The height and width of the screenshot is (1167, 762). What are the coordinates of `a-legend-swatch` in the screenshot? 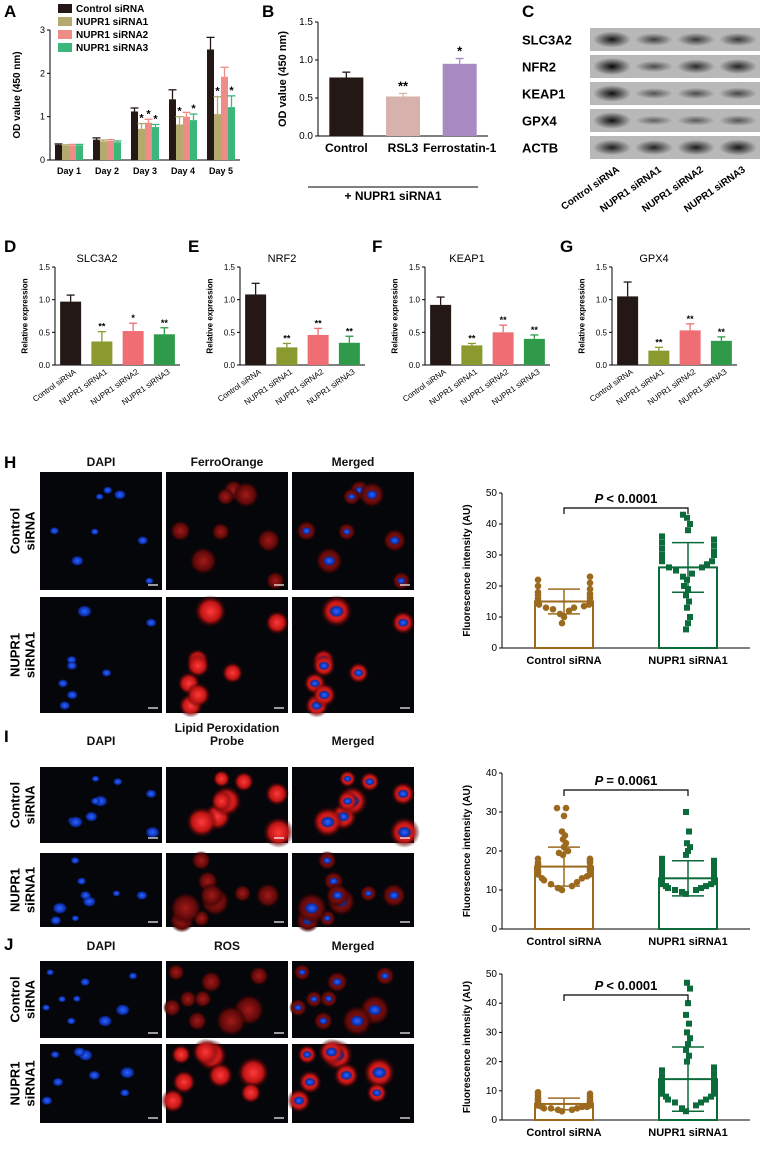 It's located at (65, 47).